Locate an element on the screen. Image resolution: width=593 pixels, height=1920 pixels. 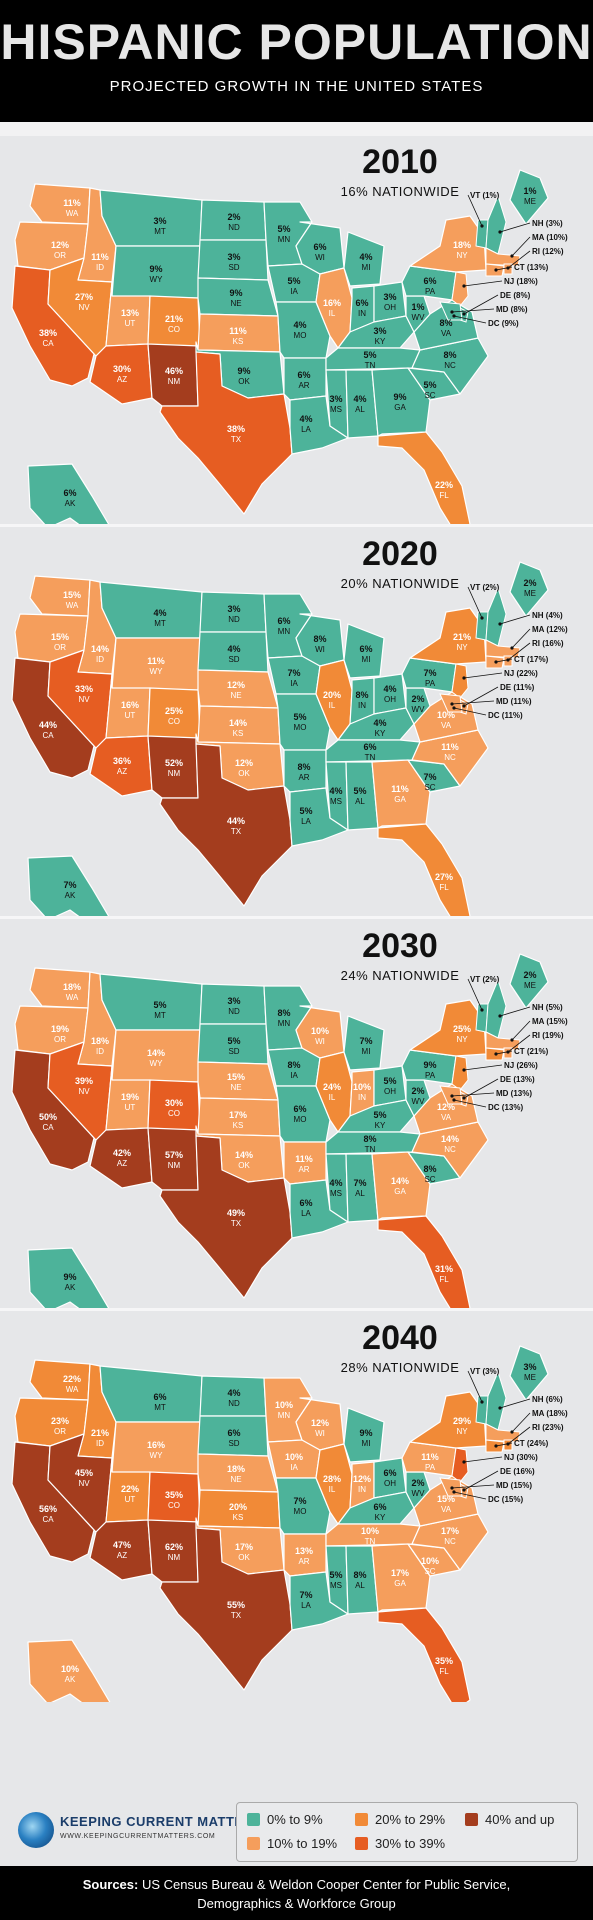
callout-label-vt: VT (2%) is located at coordinates (485, 587).